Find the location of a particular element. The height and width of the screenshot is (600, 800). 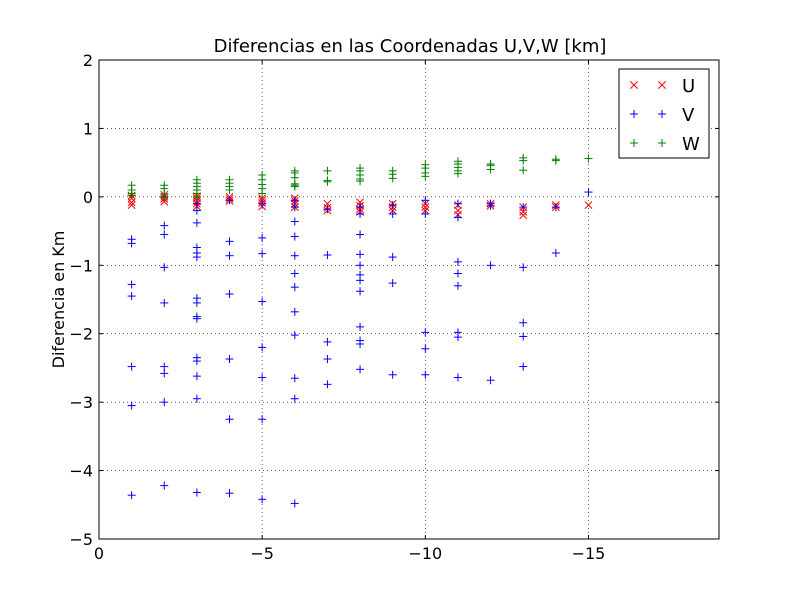

y-tick-label: −2 is located at coordinates (81, 334).